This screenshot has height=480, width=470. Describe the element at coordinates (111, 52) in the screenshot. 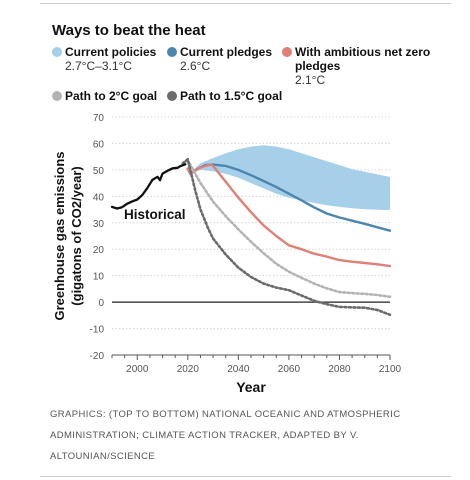

I see `legend-label: Current policies` at that location.